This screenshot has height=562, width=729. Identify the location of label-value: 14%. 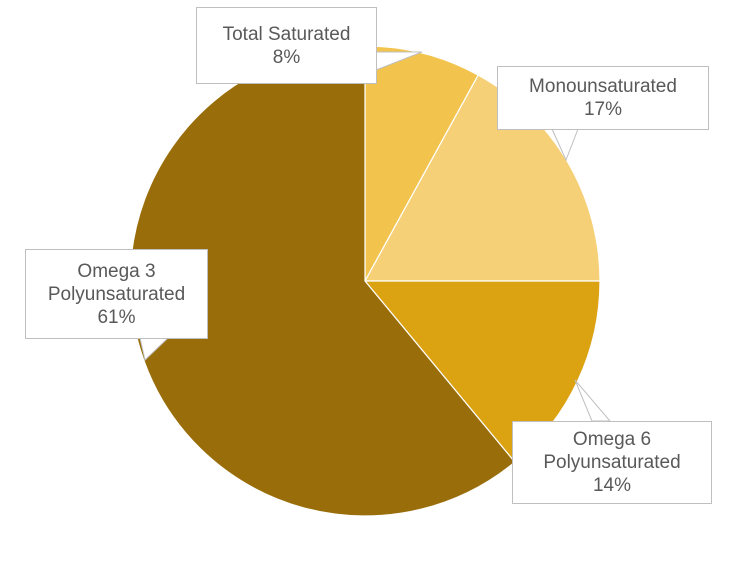
(612, 485).